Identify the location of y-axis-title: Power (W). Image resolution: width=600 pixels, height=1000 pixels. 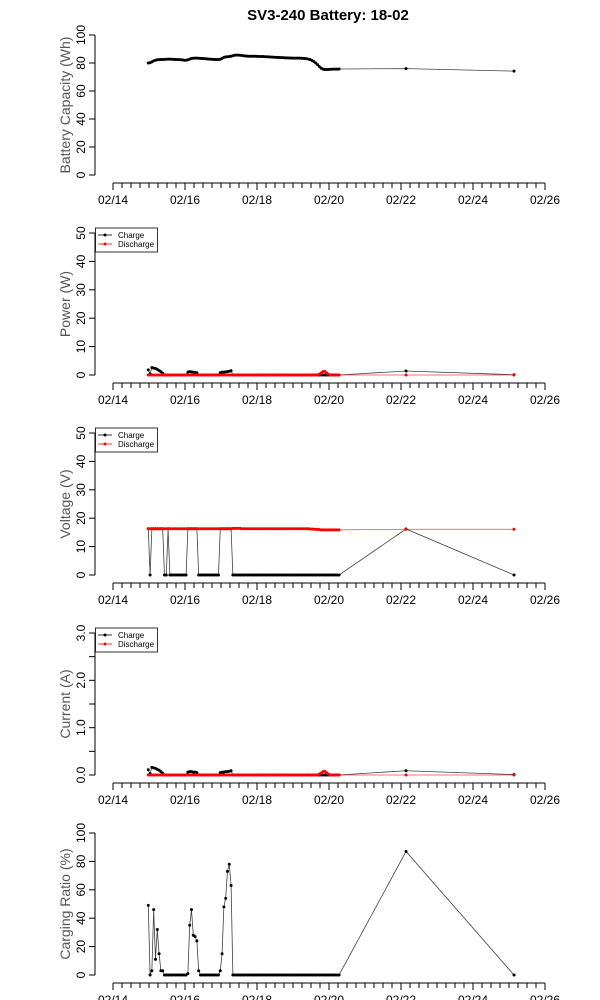
(65, 304).